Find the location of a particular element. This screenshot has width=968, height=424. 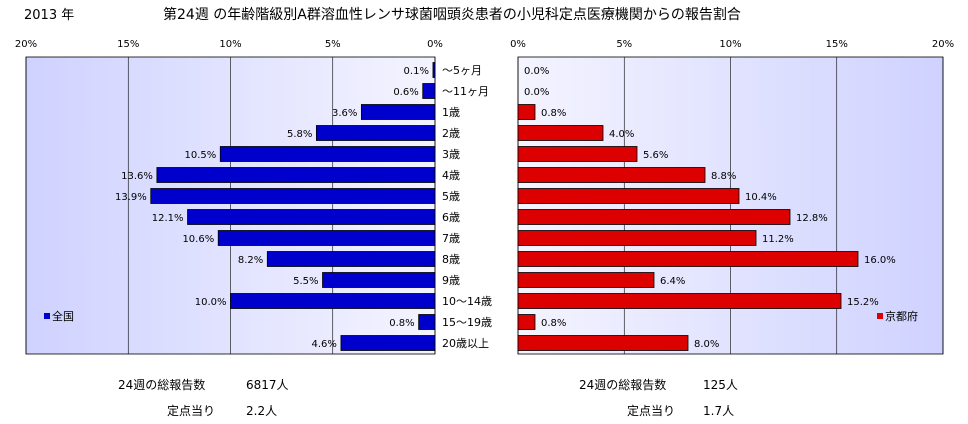

kyoto-data-label: 8.8% is located at coordinates (723, 176).